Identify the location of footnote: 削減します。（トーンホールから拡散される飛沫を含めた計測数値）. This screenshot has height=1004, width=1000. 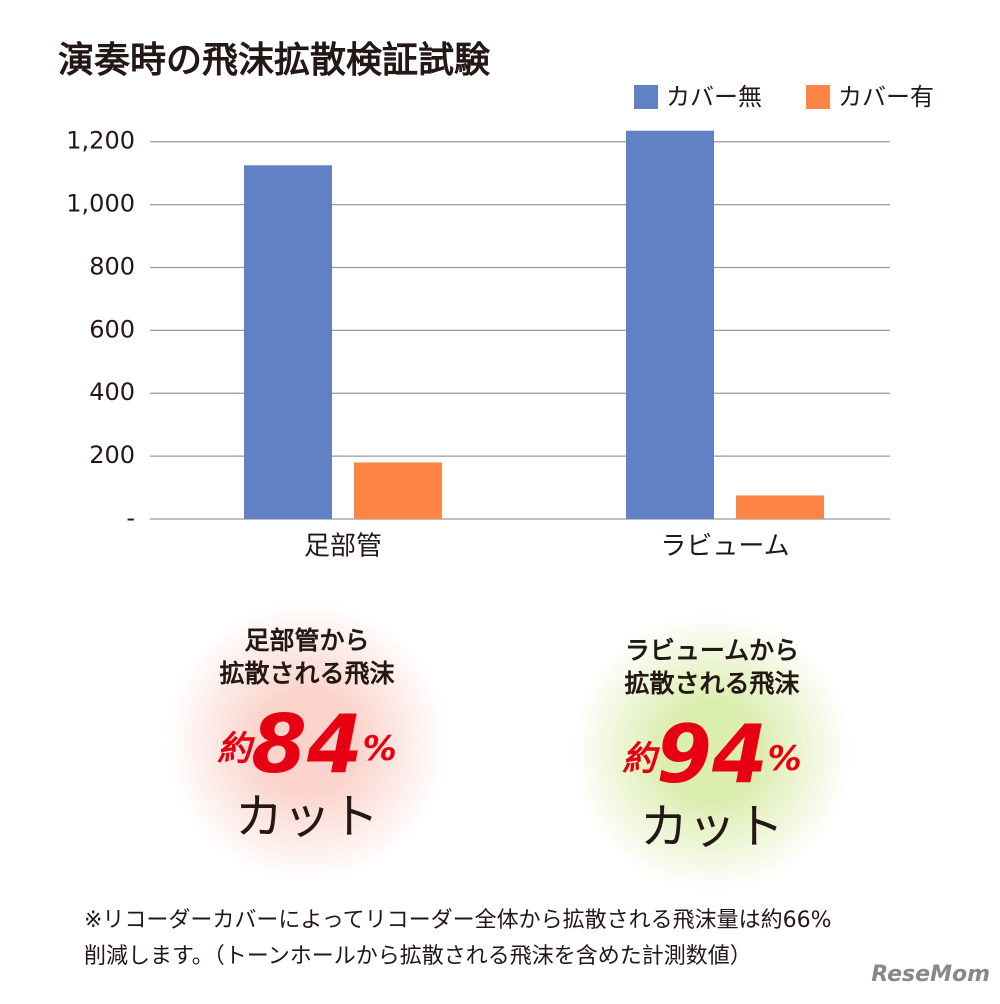
(418, 956).